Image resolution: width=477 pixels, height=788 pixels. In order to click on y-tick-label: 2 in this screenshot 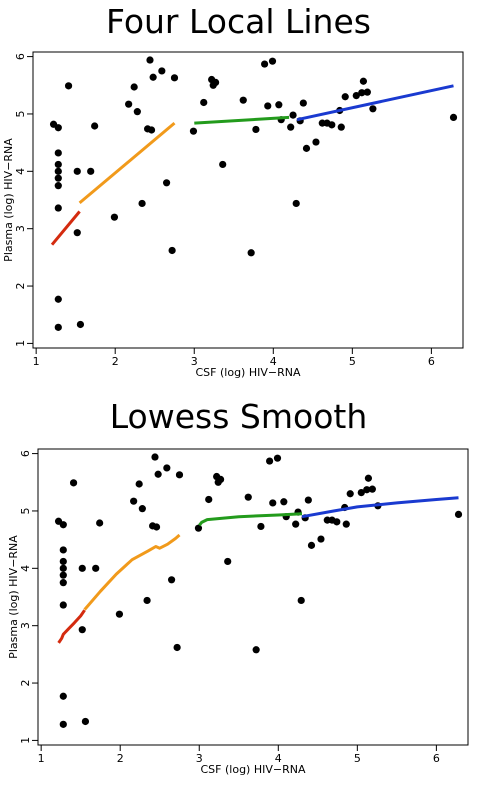, I will do `click(25, 683)`.